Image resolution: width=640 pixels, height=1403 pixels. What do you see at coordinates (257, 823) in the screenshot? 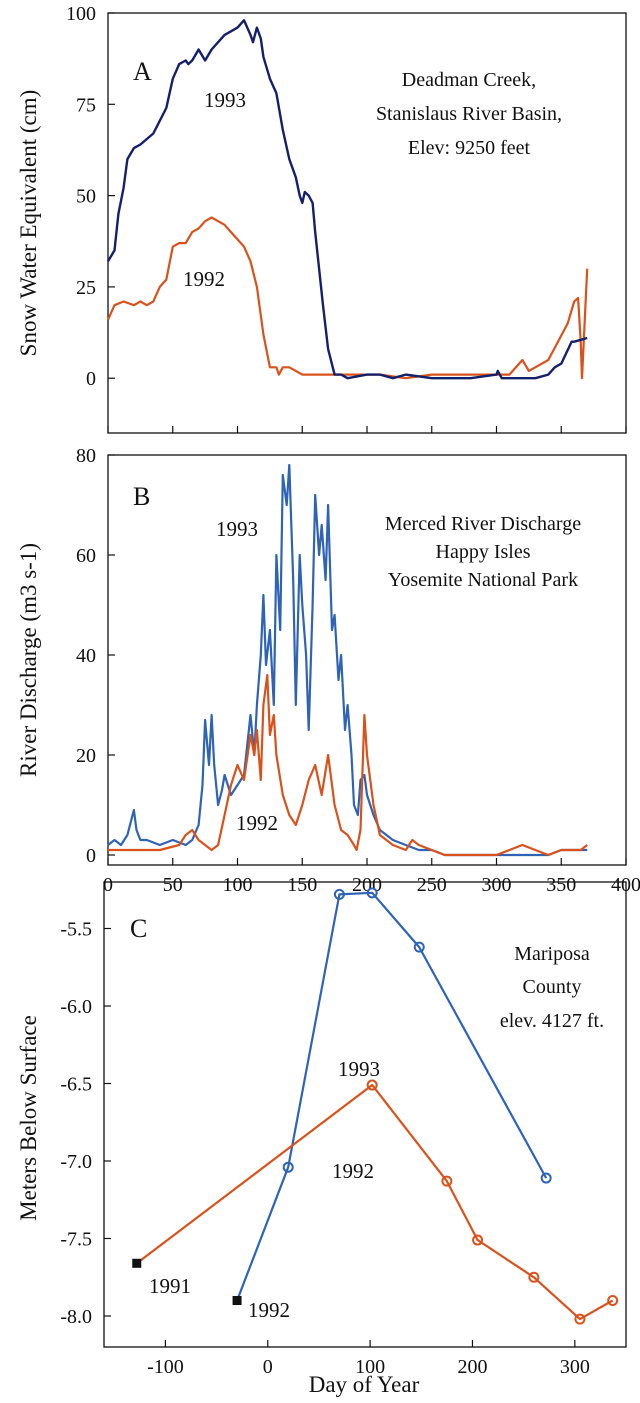
I see `panel-b-series-label-1992: 1992` at bounding box center [257, 823].